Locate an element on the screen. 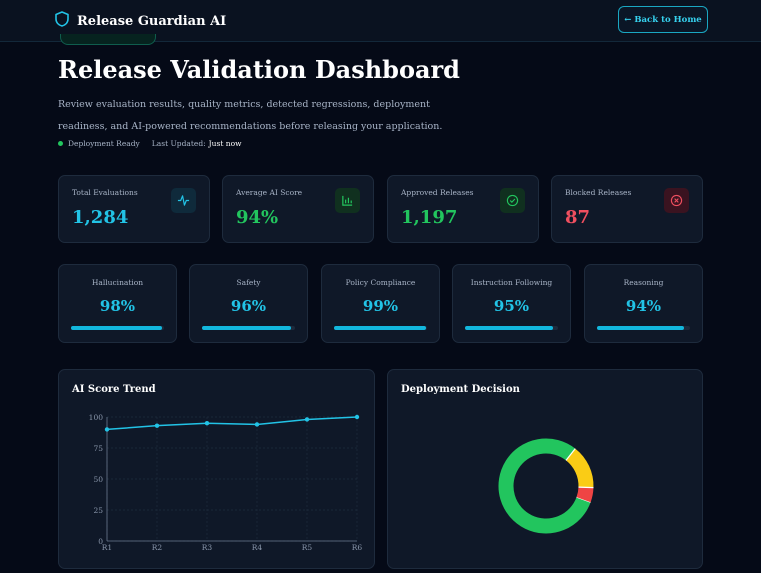  stat-label: Approved Releases is located at coordinates (437, 192).